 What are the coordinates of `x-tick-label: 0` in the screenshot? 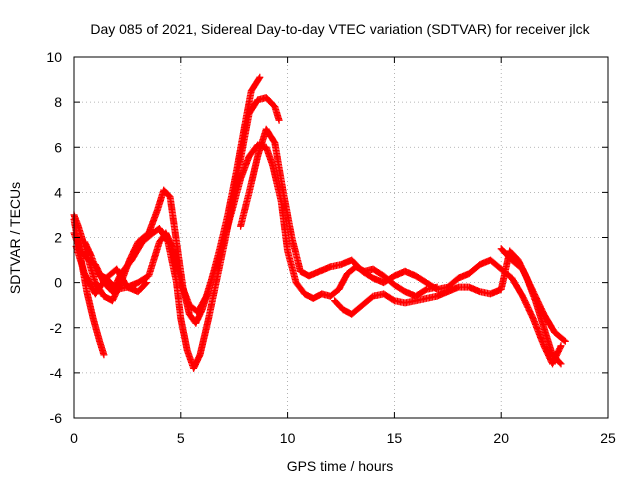 It's located at (74, 438).